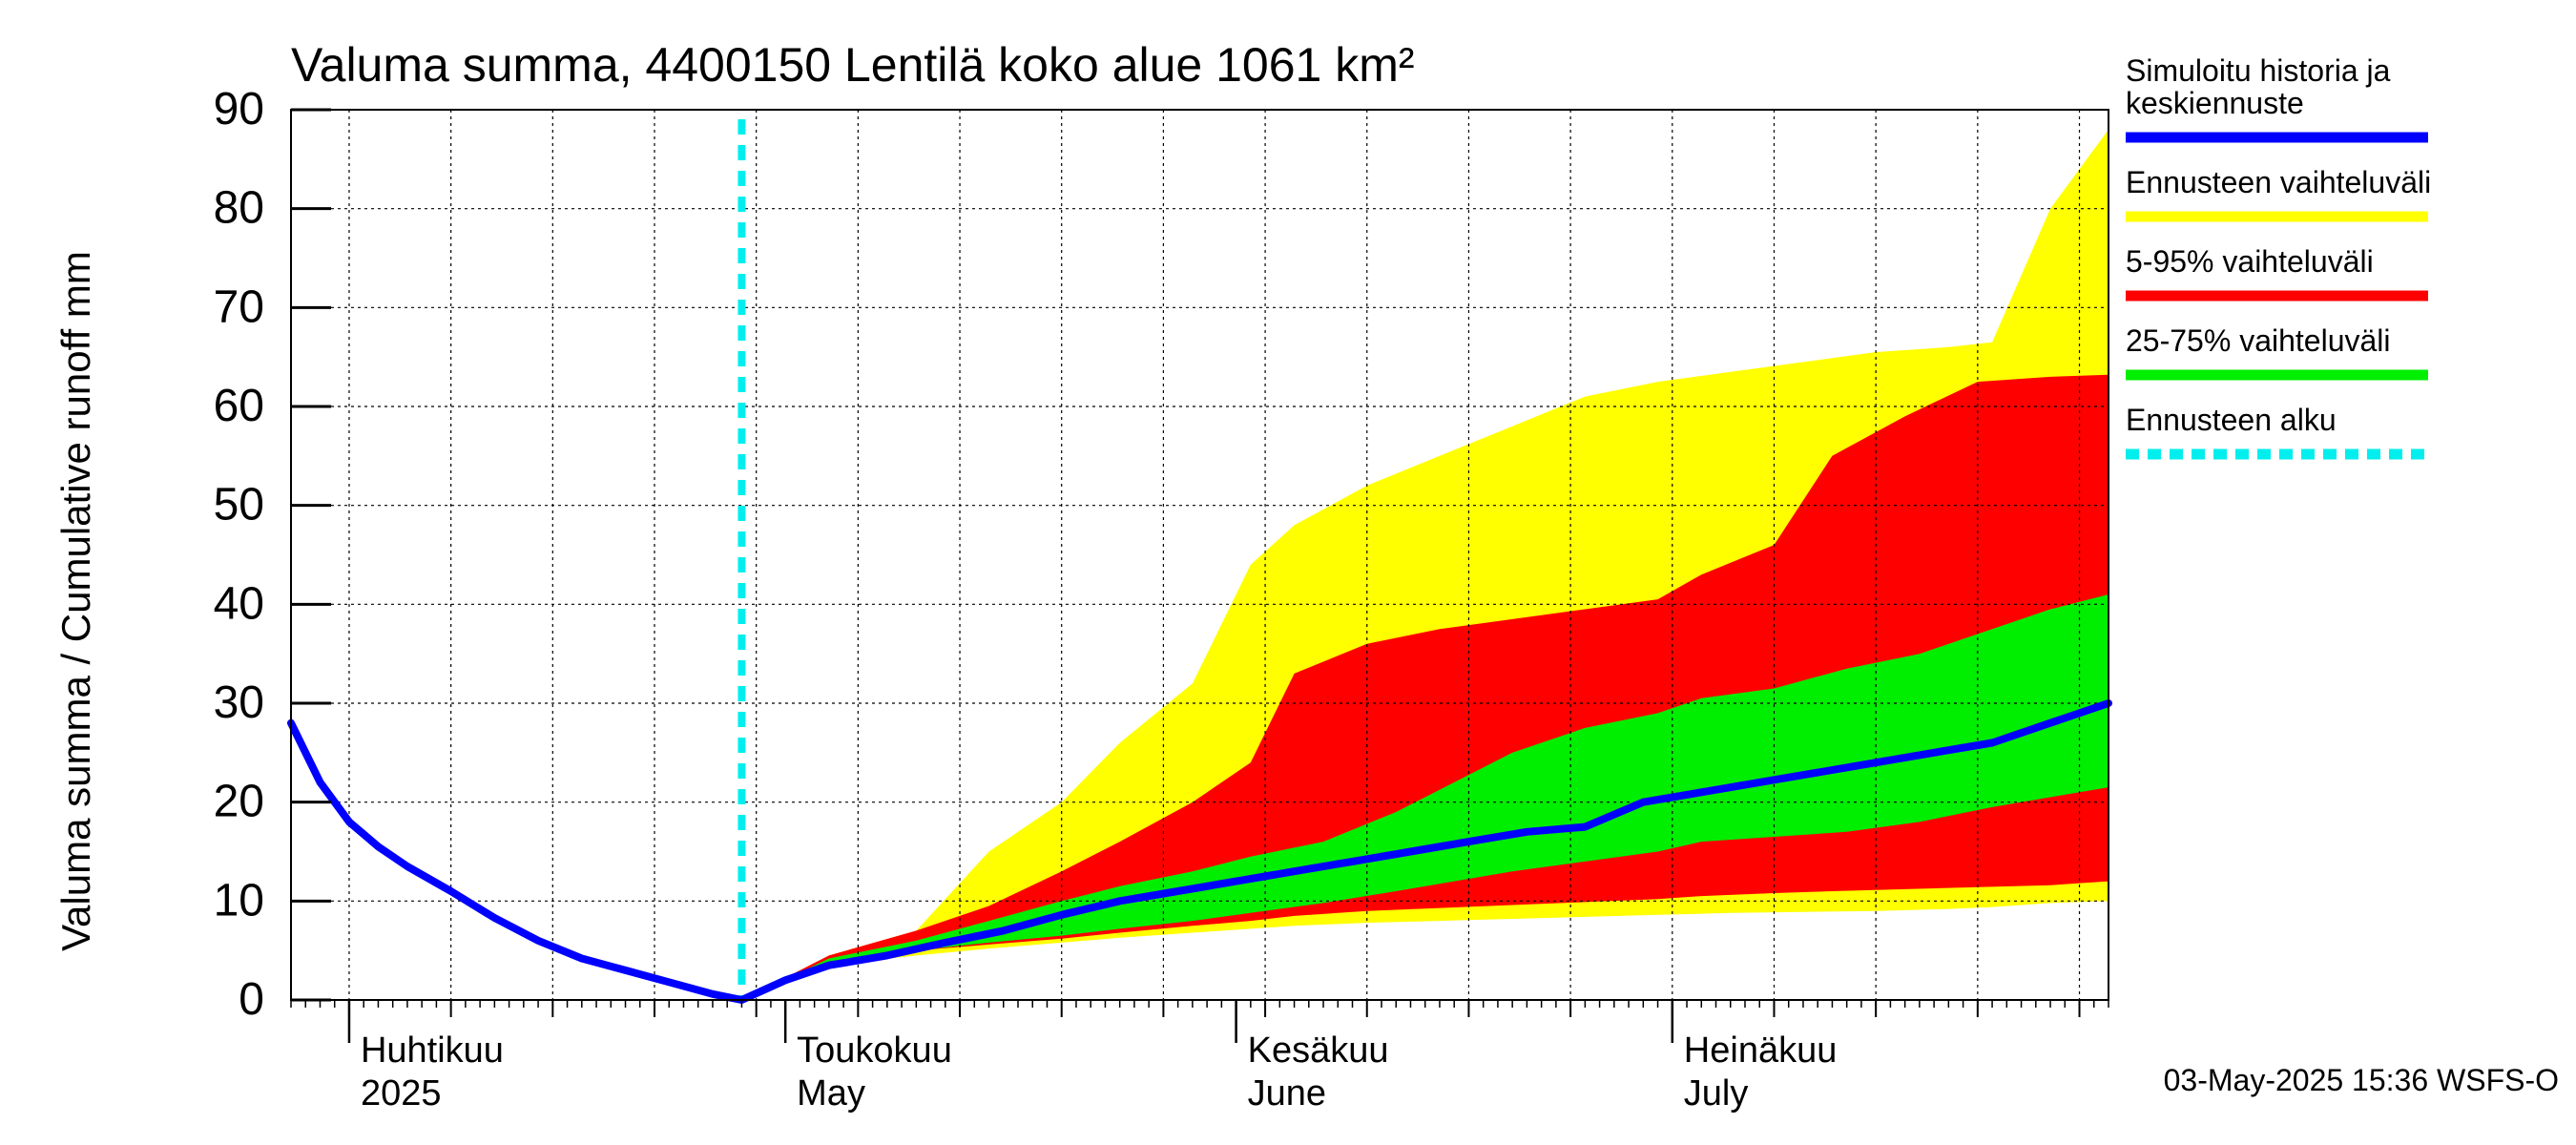 The image size is (2576, 1145). Describe the element at coordinates (75, 601) in the screenshot. I see `y-axis-label: Valuma summa / Cumulative runoff mm` at that location.